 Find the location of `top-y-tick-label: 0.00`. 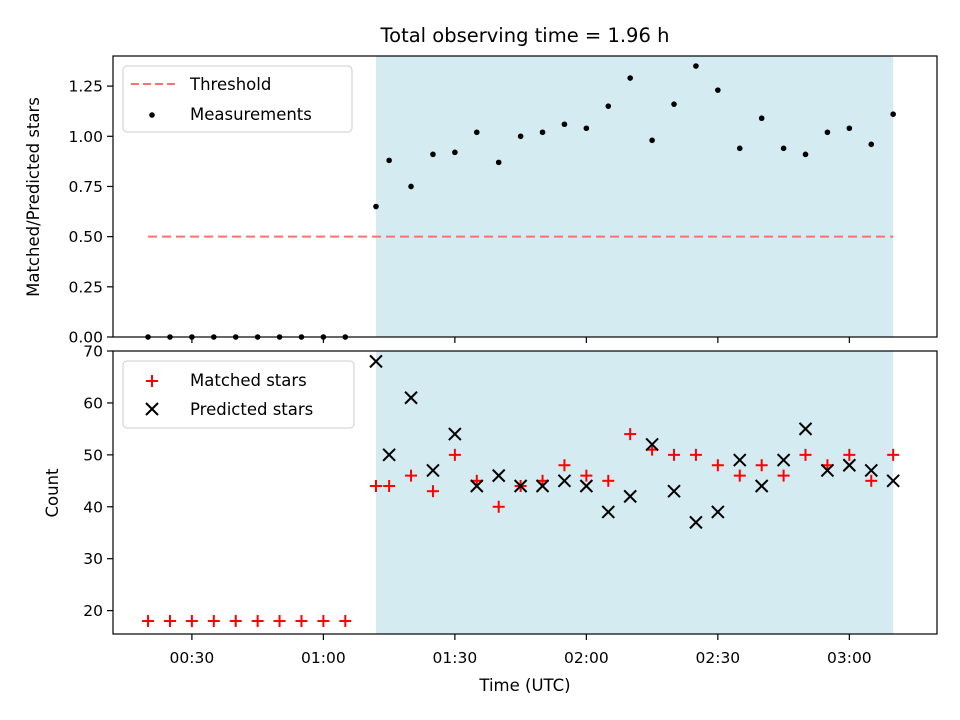

top-y-tick-label: 0.00 is located at coordinates (85, 338).